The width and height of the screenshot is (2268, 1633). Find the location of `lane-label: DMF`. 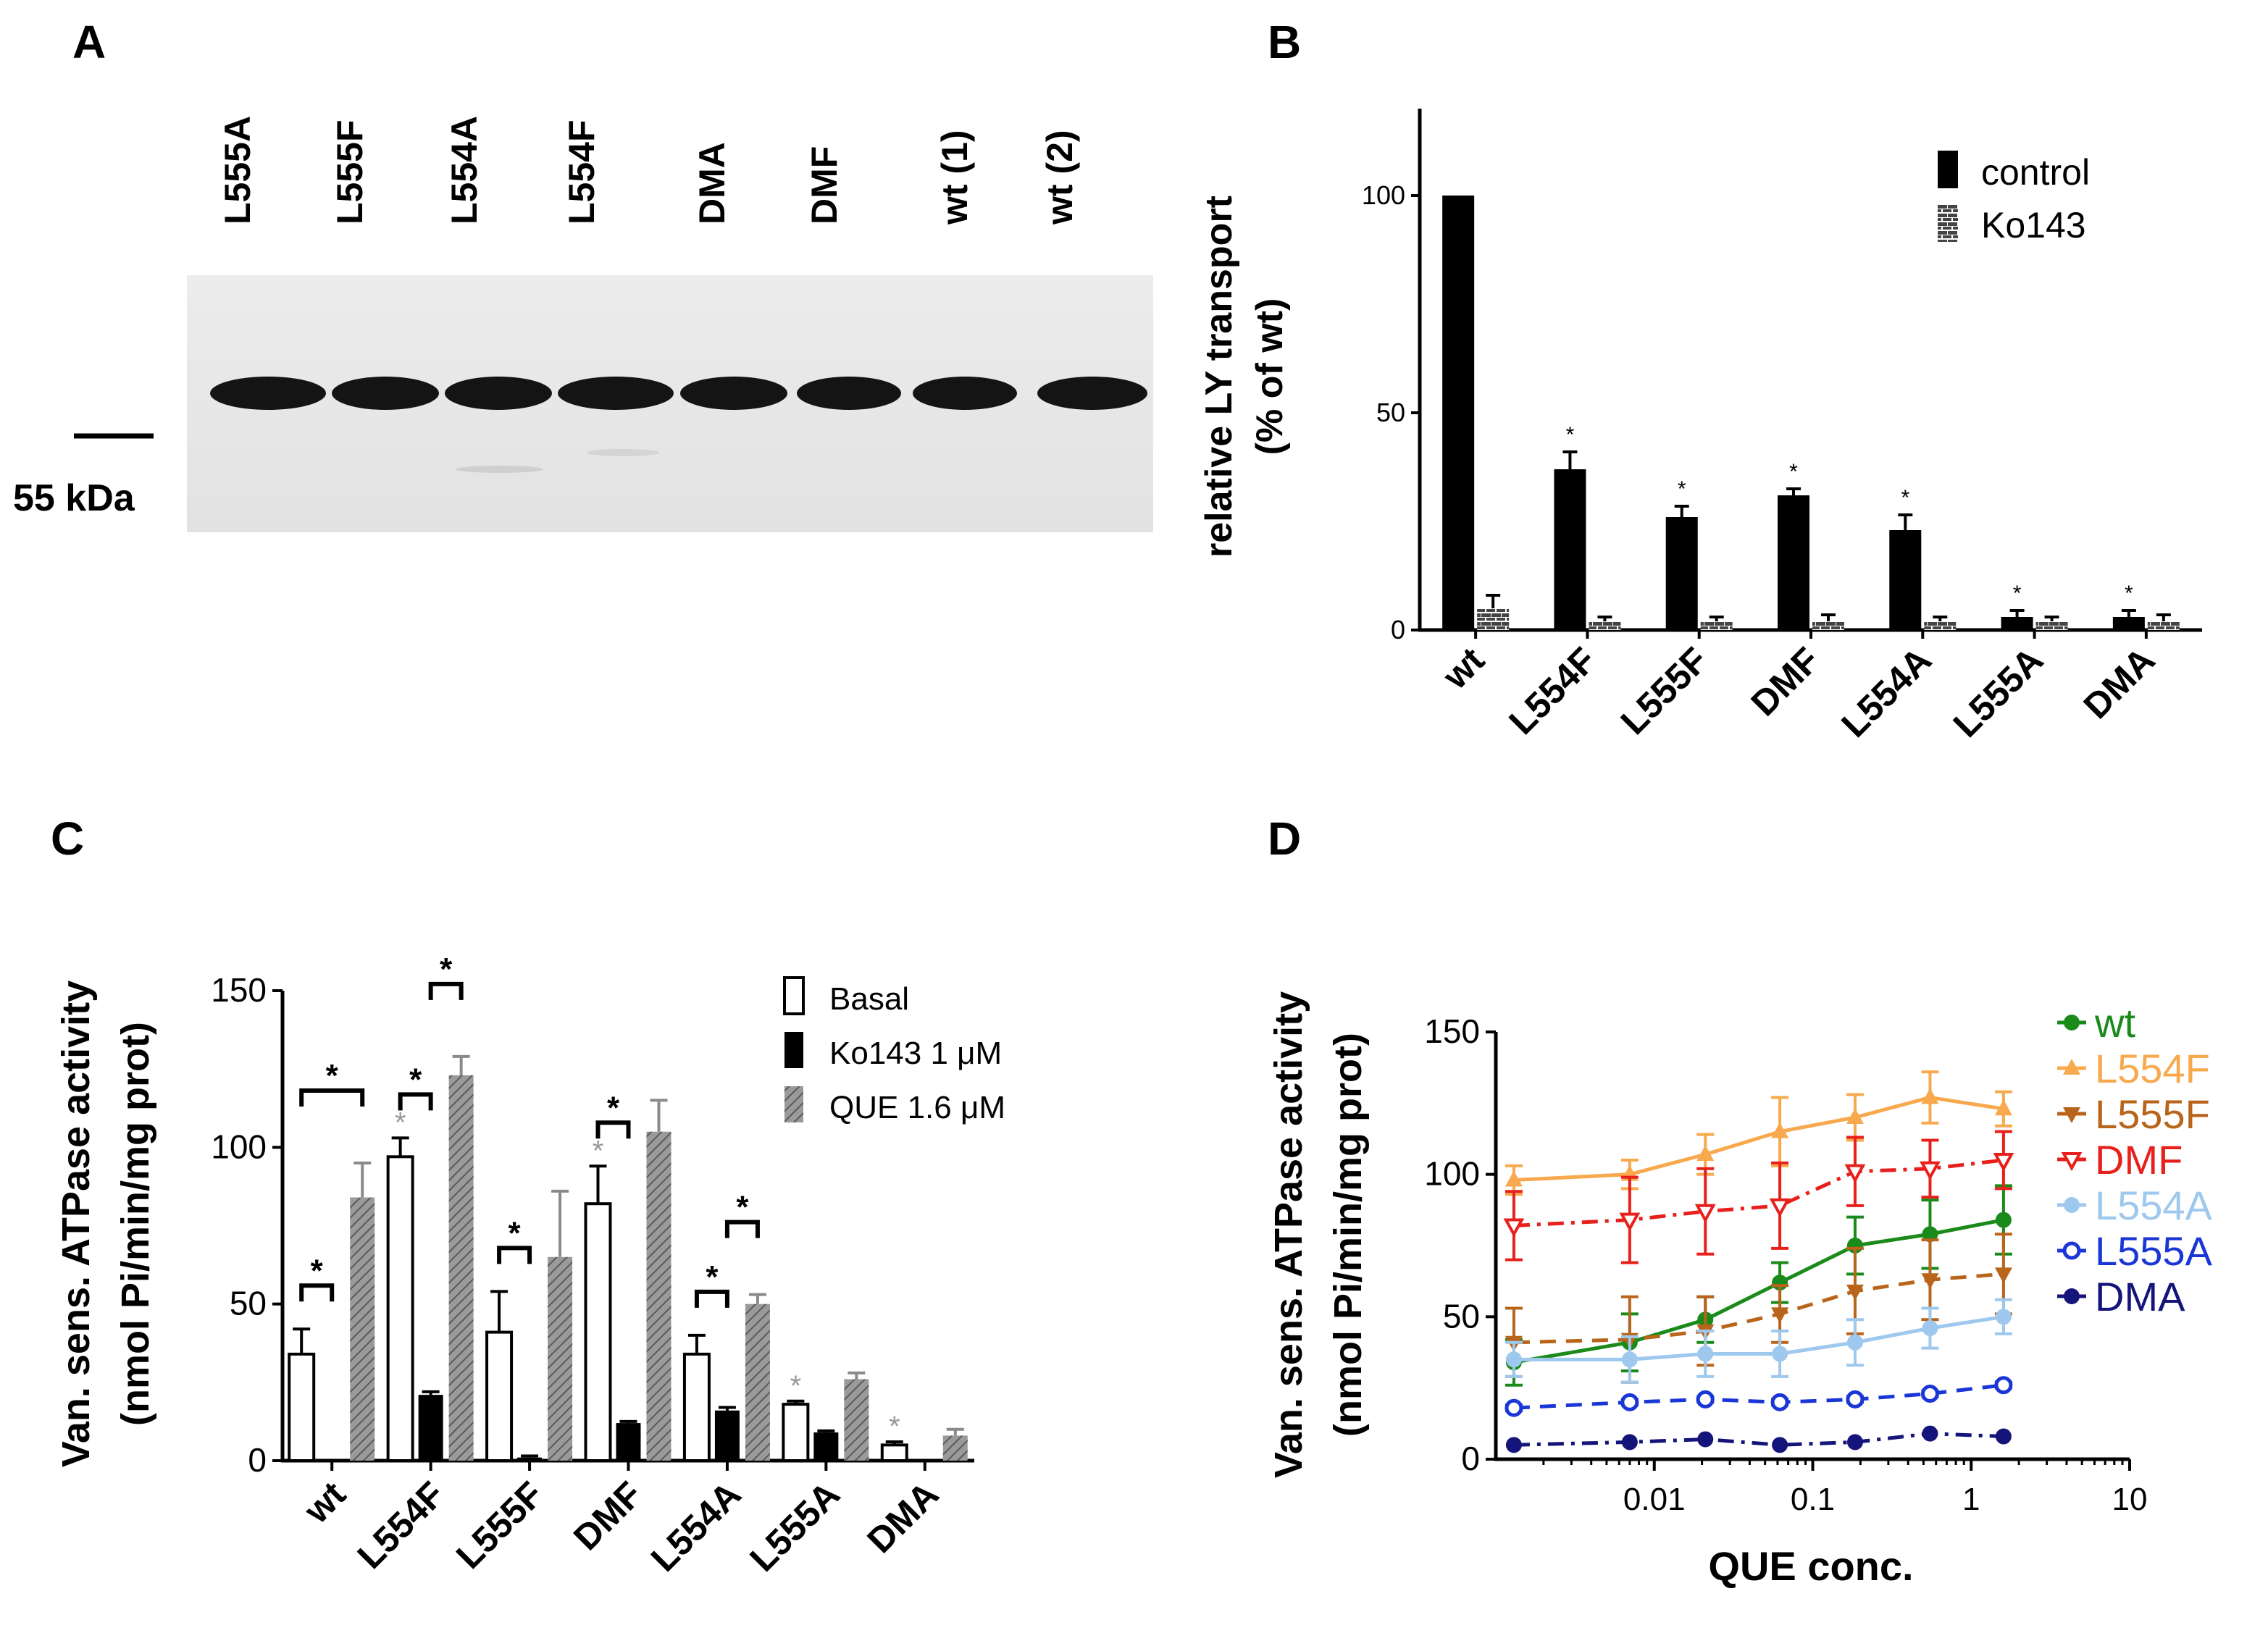

lane-label: DMF is located at coordinates (825, 185).